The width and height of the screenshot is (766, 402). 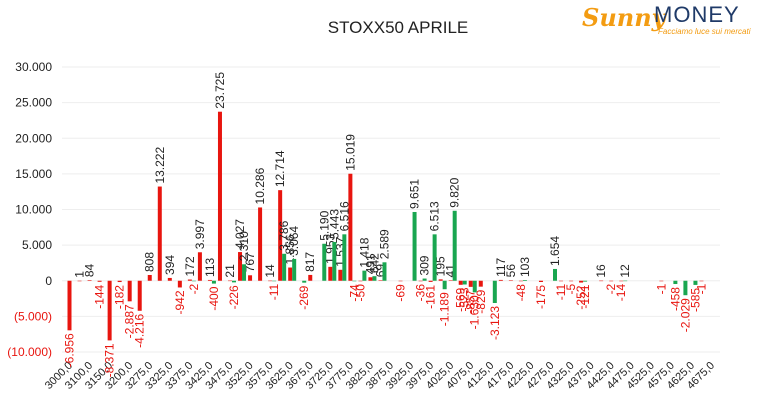 What do you see at coordinates (284, 235) in the screenshot?
I see `data-label: 3.786` at bounding box center [284, 235].